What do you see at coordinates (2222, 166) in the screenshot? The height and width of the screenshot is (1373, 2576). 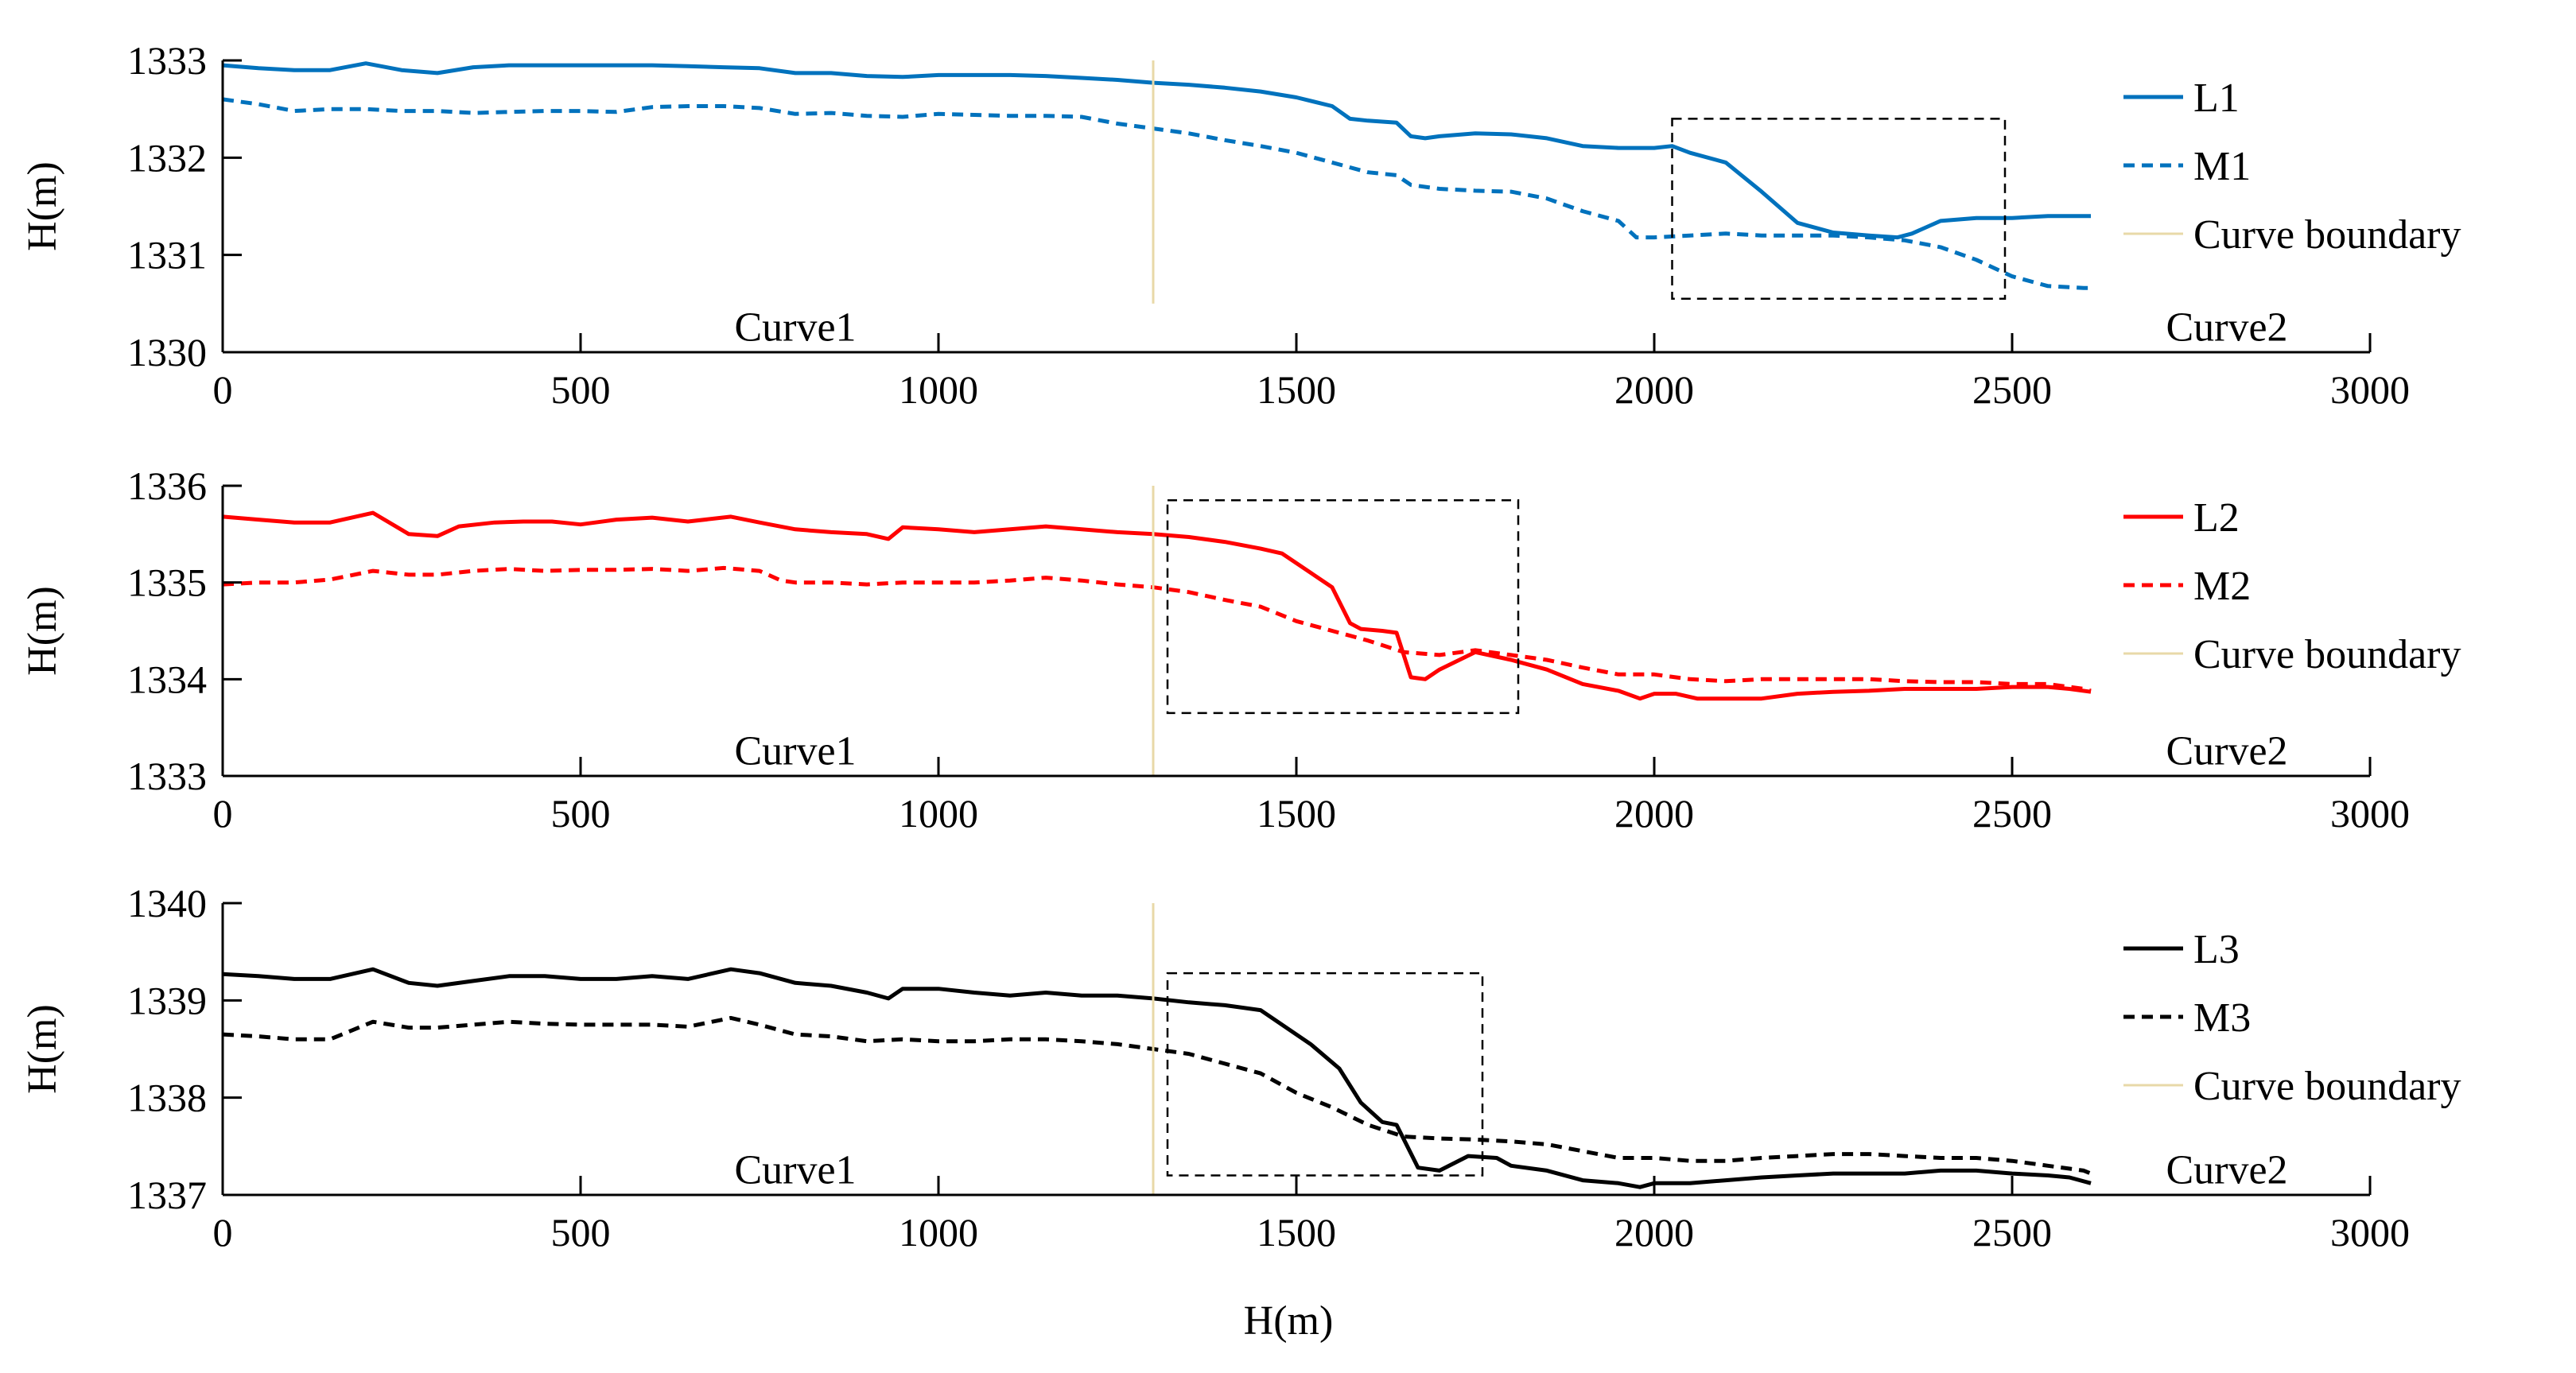 I see `legend-label: M1` at bounding box center [2222, 166].